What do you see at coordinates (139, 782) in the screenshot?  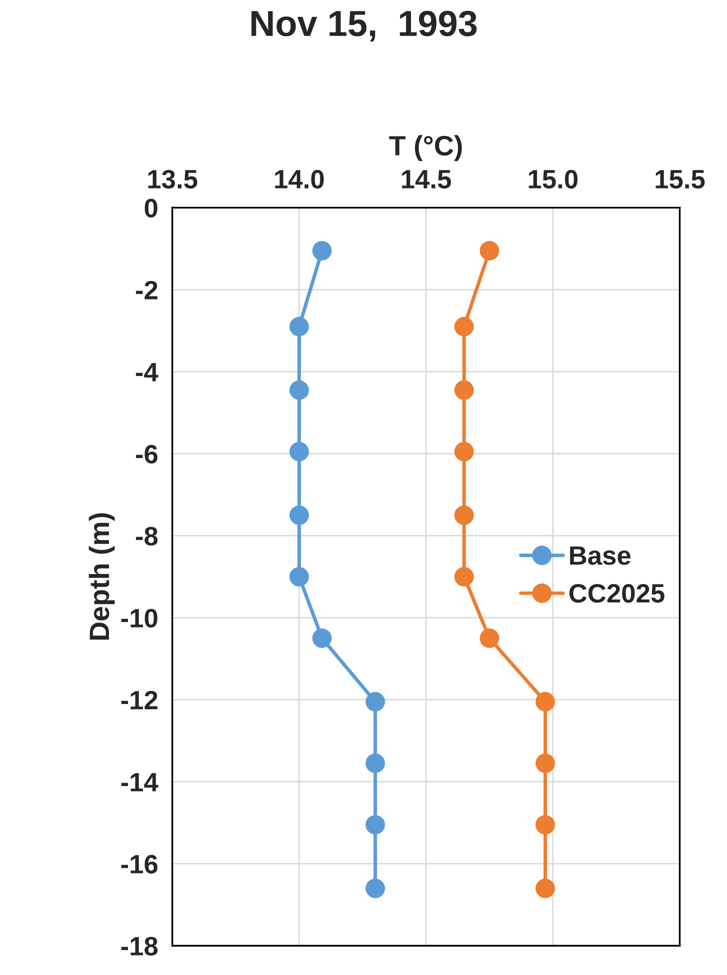 I see `y-tick-label: -14` at bounding box center [139, 782].